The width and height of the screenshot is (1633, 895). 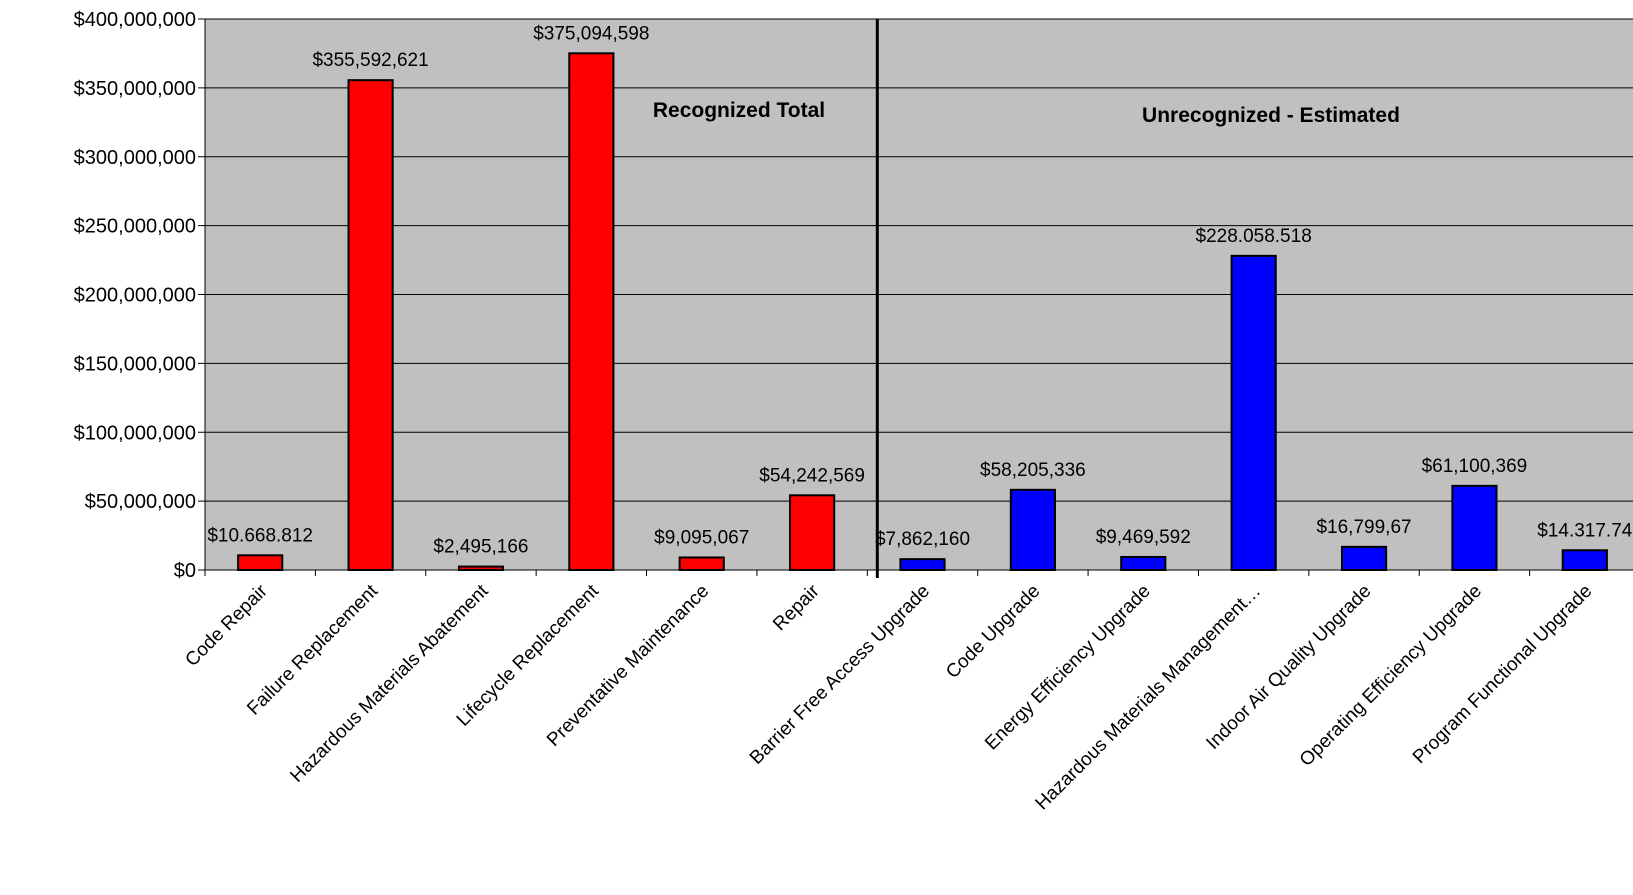 What do you see at coordinates (1585, 530) in the screenshot?
I see `data-label: $14.317.74` at bounding box center [1585, 530].